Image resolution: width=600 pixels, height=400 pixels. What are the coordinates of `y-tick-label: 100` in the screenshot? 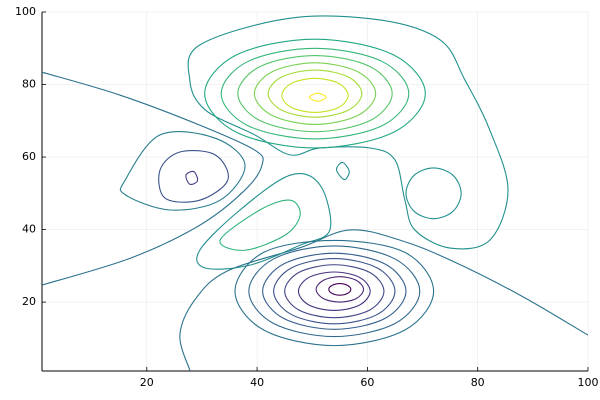 It's located at (25, 11).